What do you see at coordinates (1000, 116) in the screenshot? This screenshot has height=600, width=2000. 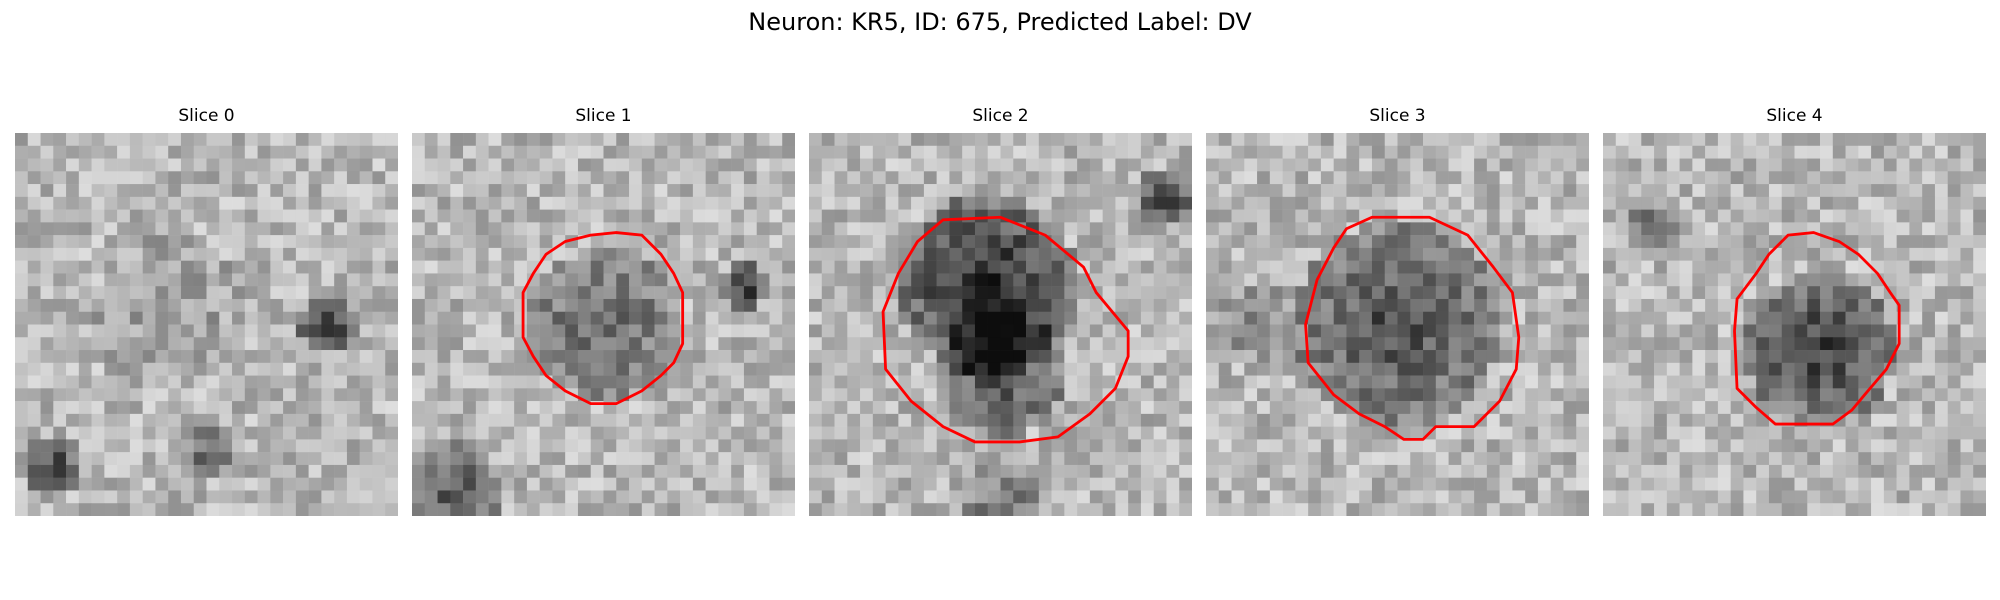 I see `slice-title: Slice 2` at bounding box center [1000, 116].